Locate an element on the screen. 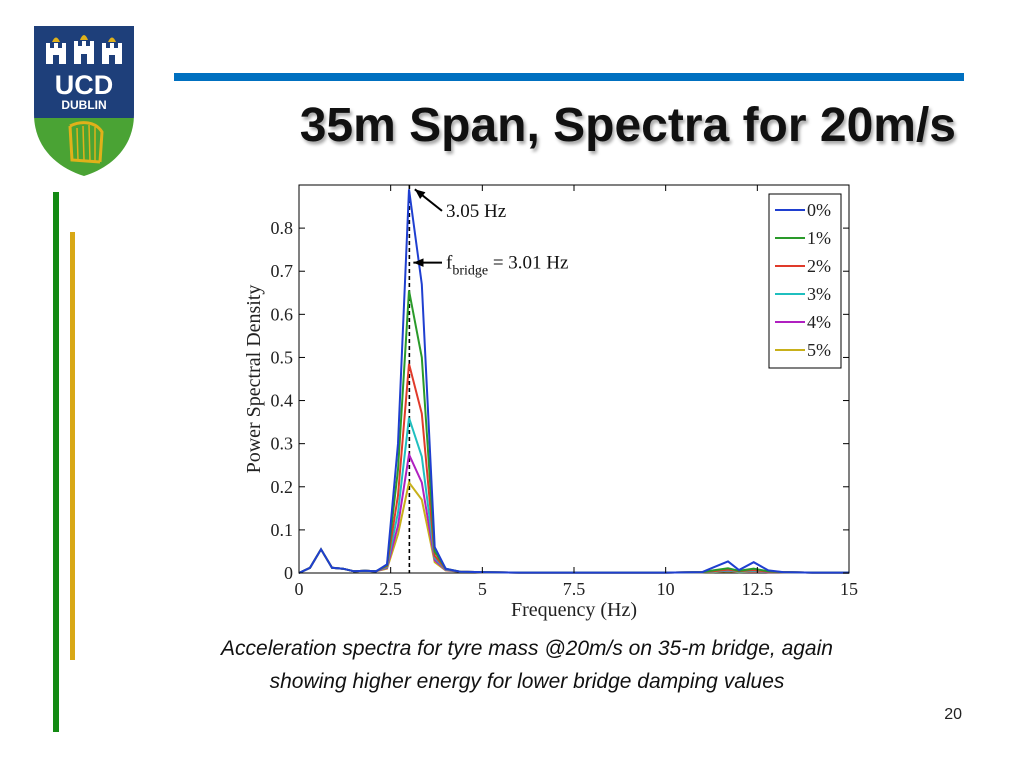  y-tick-label: 0.8 is located at coordinates (282, 228).